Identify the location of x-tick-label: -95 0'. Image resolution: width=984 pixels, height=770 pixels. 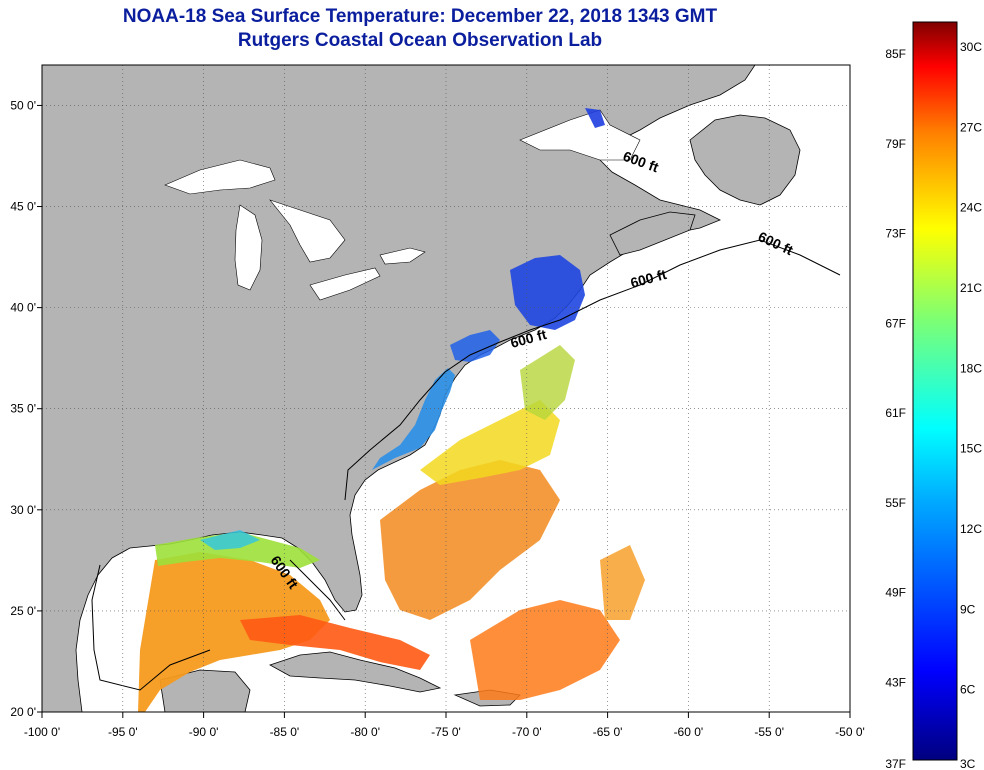
(123, 732).